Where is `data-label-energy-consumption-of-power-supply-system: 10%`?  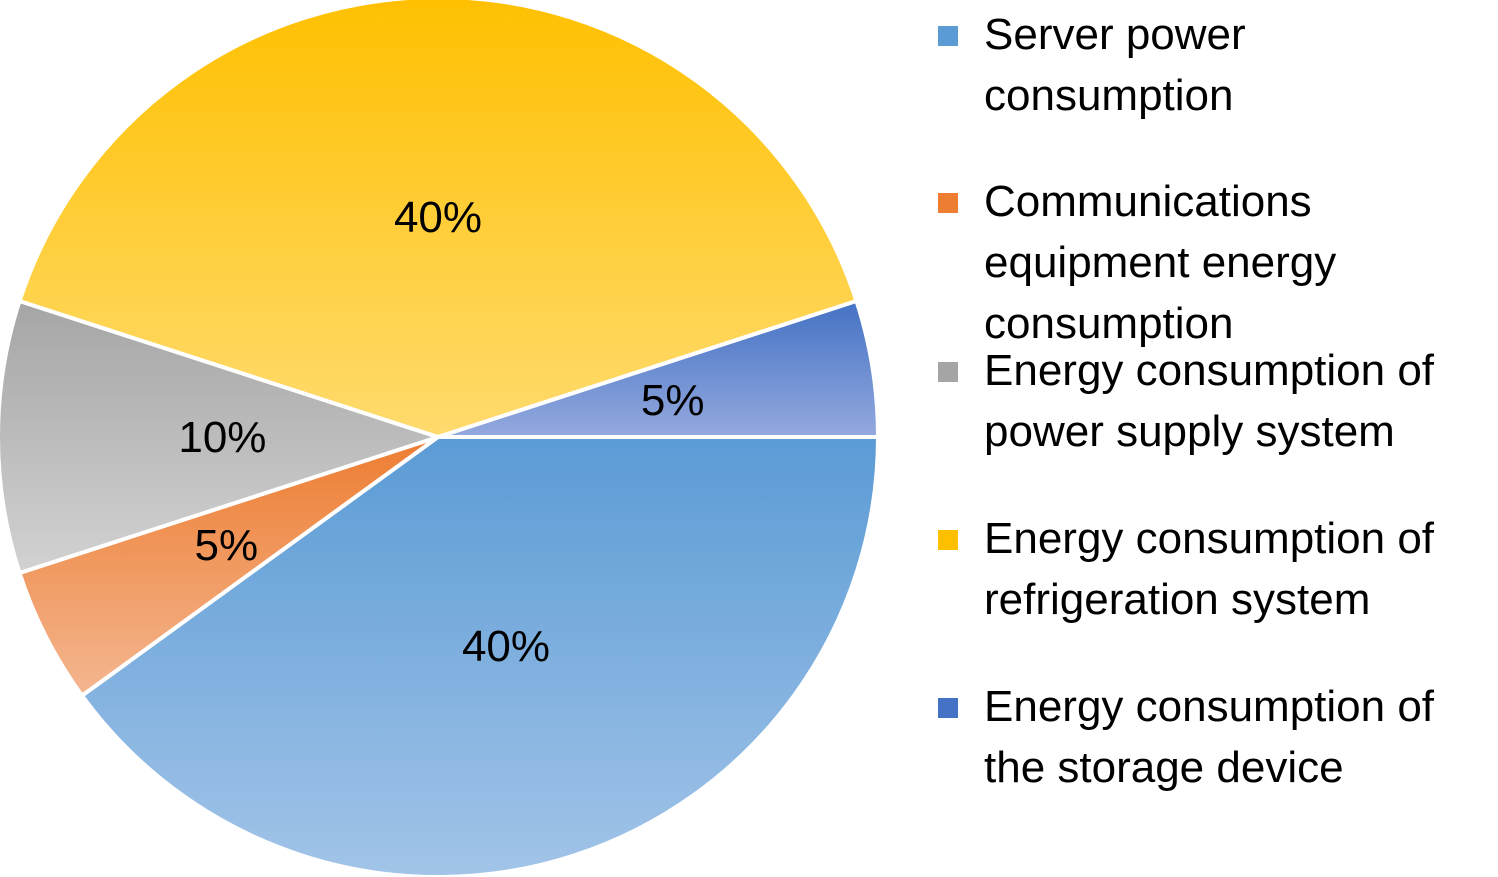
data-label-energy-consumption-of-power-supply-system: 10% is located at coordinates (222, 437).